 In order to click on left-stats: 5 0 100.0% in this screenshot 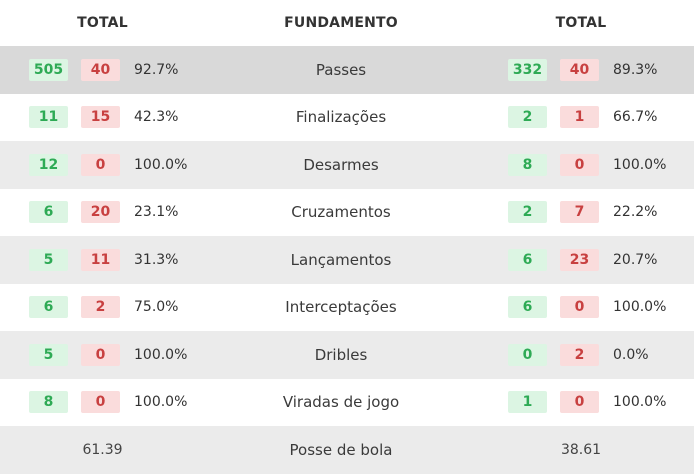, I will do `click(108, 354)`.